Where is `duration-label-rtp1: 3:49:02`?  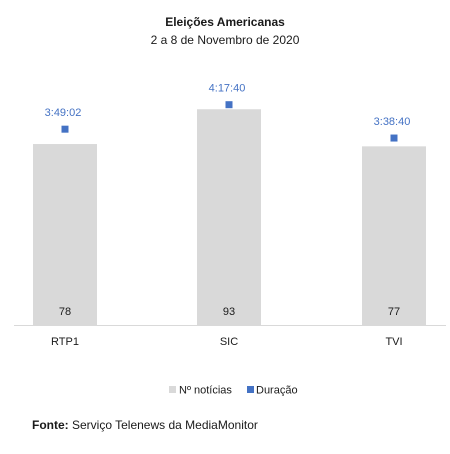
duration-label-rtp1: 3:49:02 is located at coordinates (63, 113).